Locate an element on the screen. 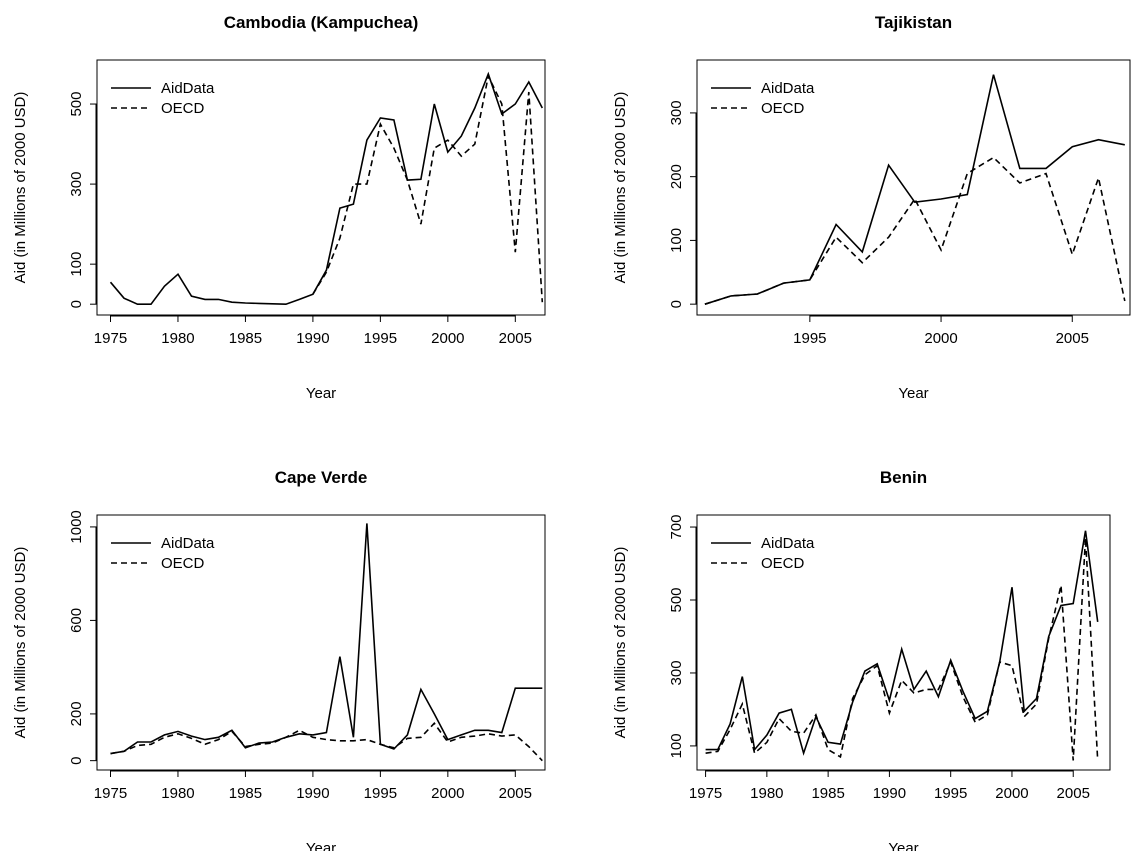  chart-title: Cambodia (Kampuchea) is located at coordinates (321, 22).